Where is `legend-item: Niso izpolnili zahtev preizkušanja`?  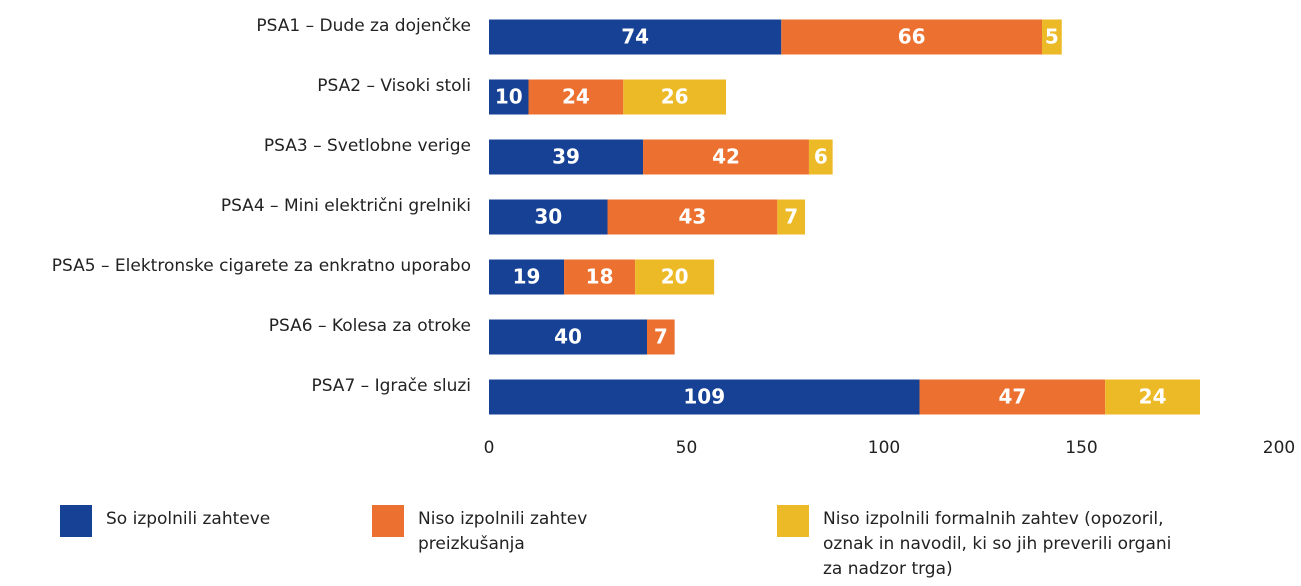 legend-item: Niso izpolnili zahtev preizkušanja is located at coordinates (525, 531).